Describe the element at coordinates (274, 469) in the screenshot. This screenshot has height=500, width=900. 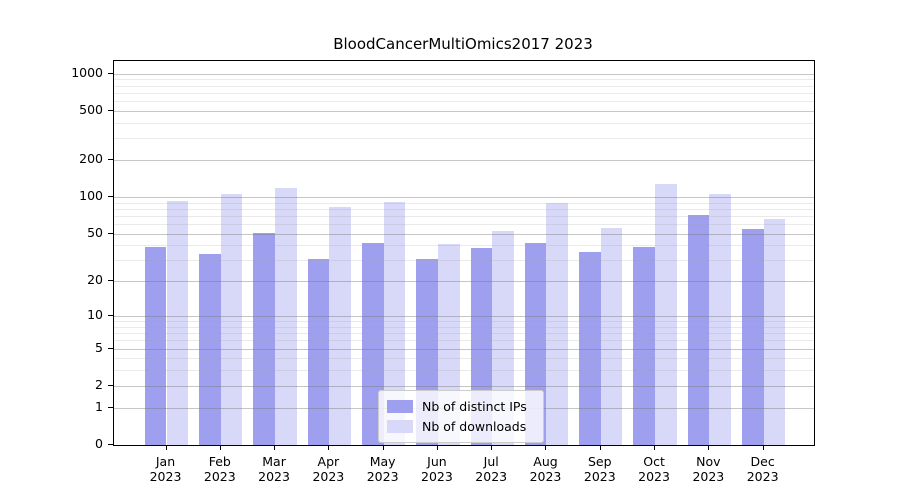
I see `x-tick-label-mar: Mar 2023` at that location.